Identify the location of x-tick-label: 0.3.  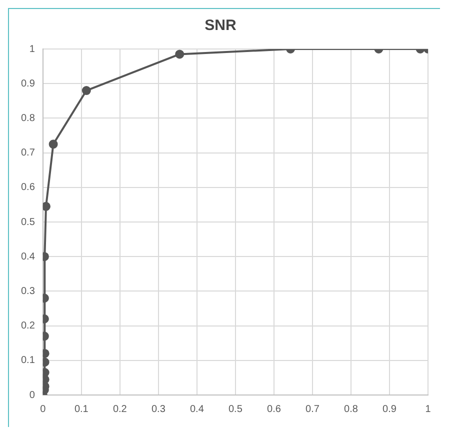
(158, 409).